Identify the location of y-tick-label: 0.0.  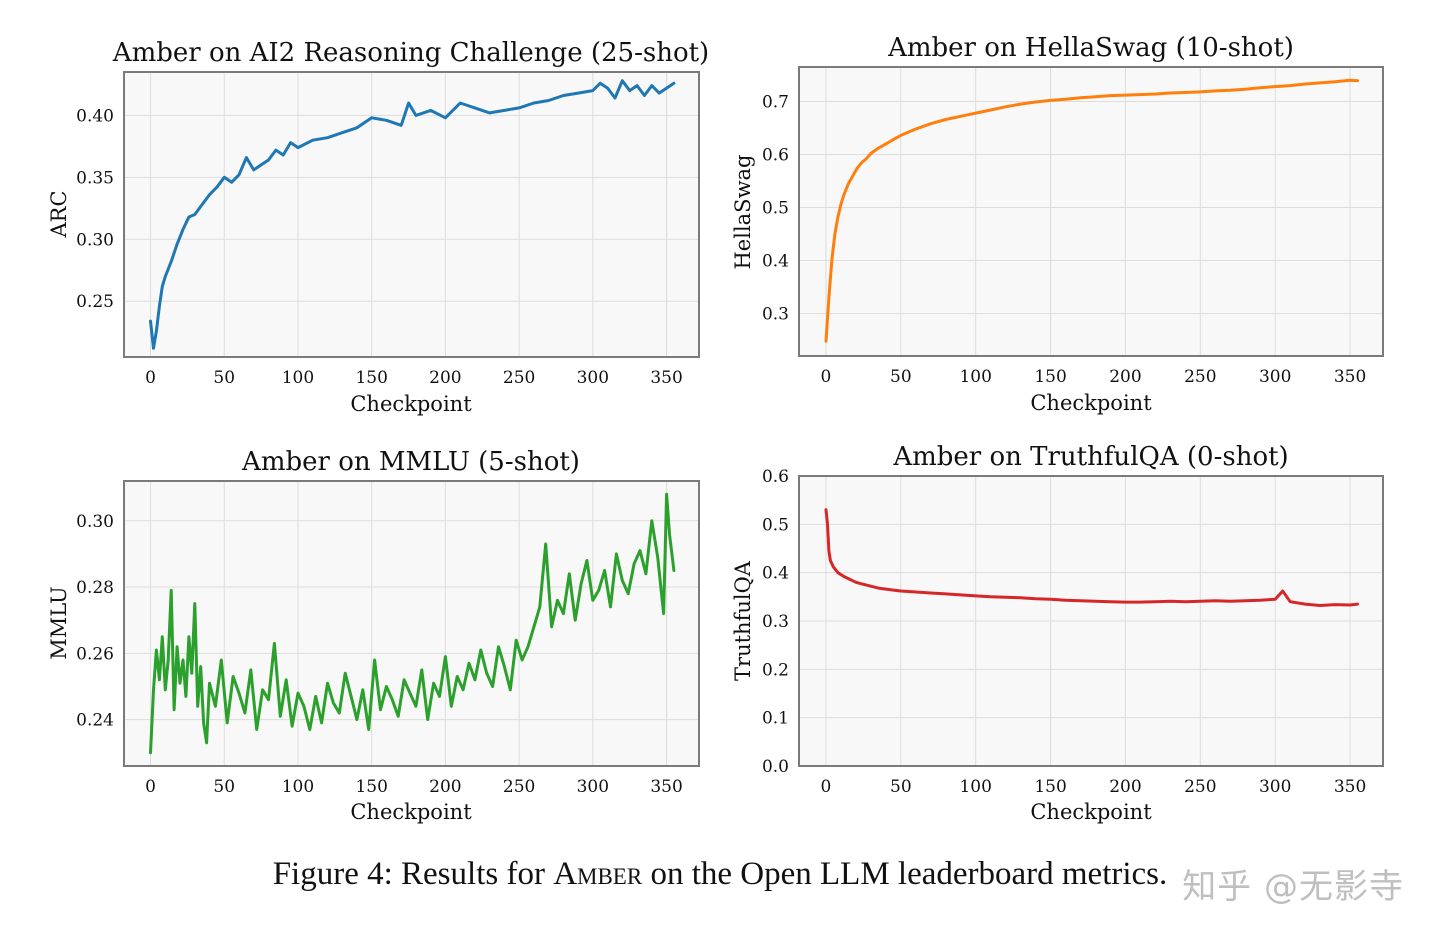
(775, 767).